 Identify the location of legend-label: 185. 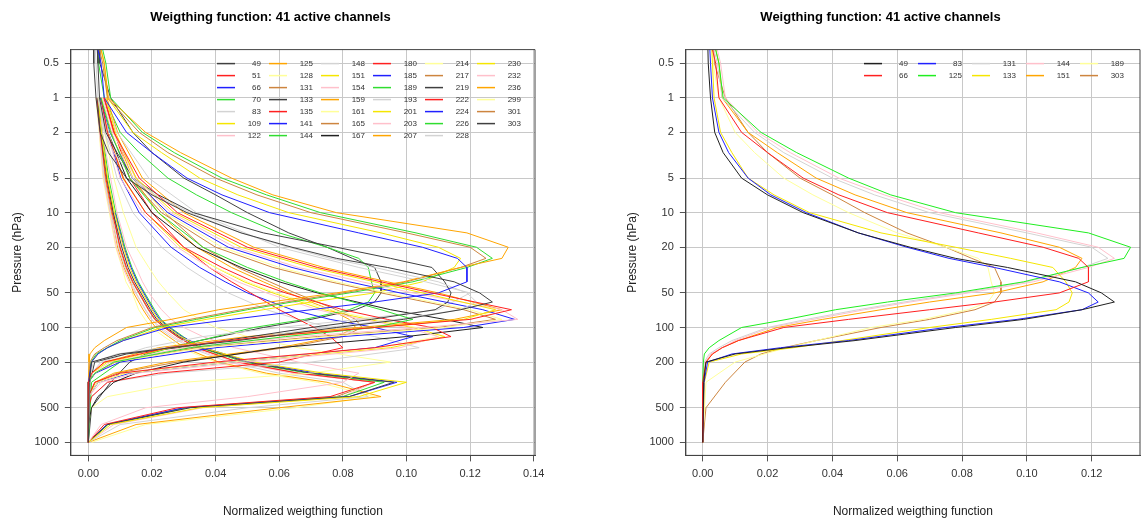
(410, 75).